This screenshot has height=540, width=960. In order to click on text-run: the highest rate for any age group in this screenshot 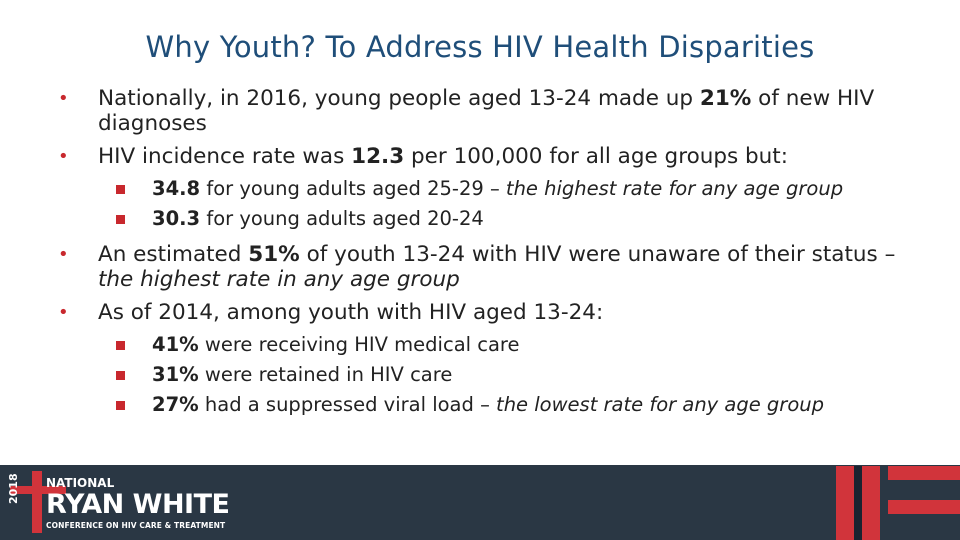, I will do `click(674, 188)`.